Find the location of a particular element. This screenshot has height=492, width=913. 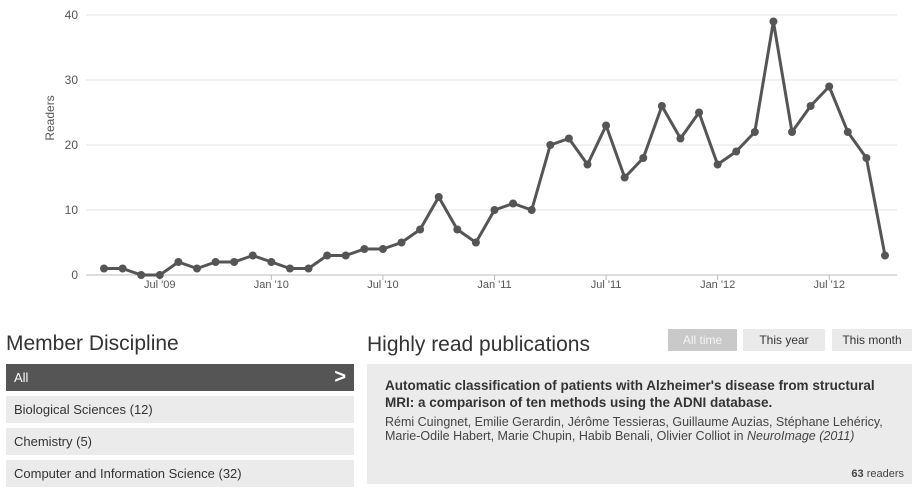

x-tick-label: Jul '12 is located at coordinates (828, 285).